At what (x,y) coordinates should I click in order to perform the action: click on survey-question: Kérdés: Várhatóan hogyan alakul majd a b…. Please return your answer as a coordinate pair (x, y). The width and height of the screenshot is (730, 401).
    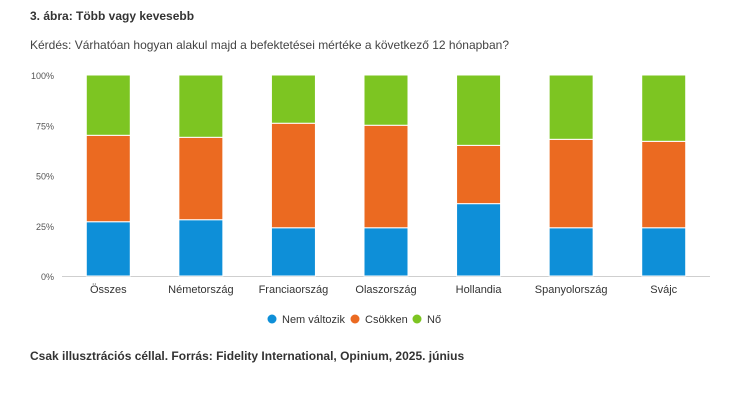
    Looking at the image, I should click on (269, 45).